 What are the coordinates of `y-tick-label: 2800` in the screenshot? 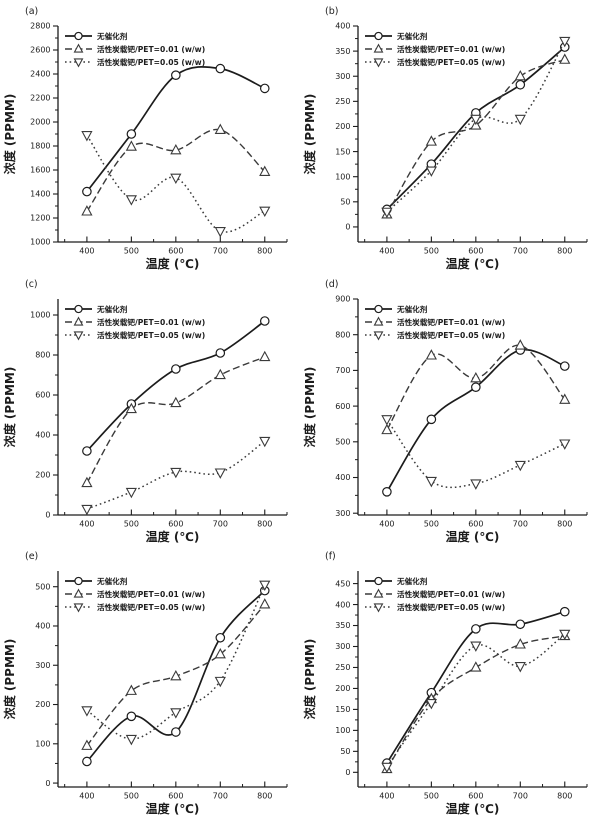 It's located at (40, 26).